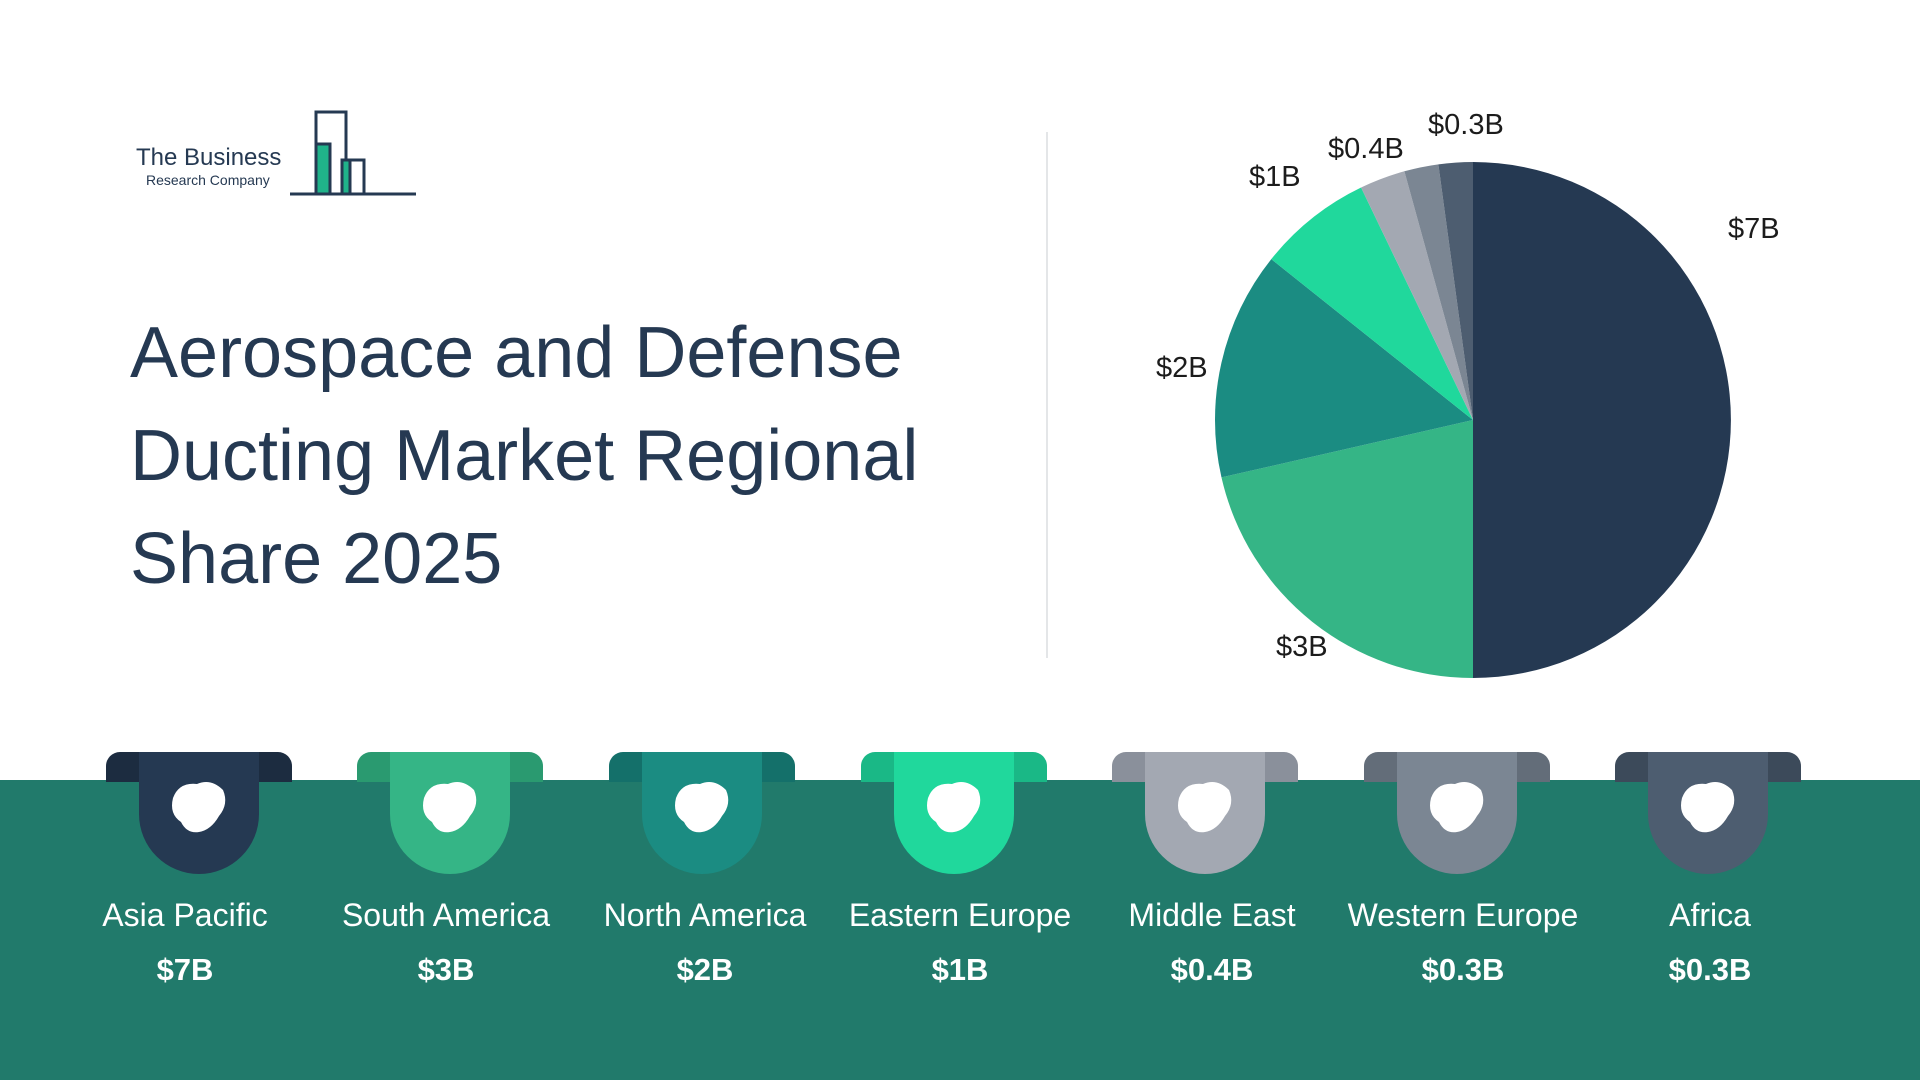 The height and width of the screenshot is (1080, 1920). What do you see at coordinates (960, 969) in the screenshot?
I see `region-value: $1B` at bounding box center [960, 969].